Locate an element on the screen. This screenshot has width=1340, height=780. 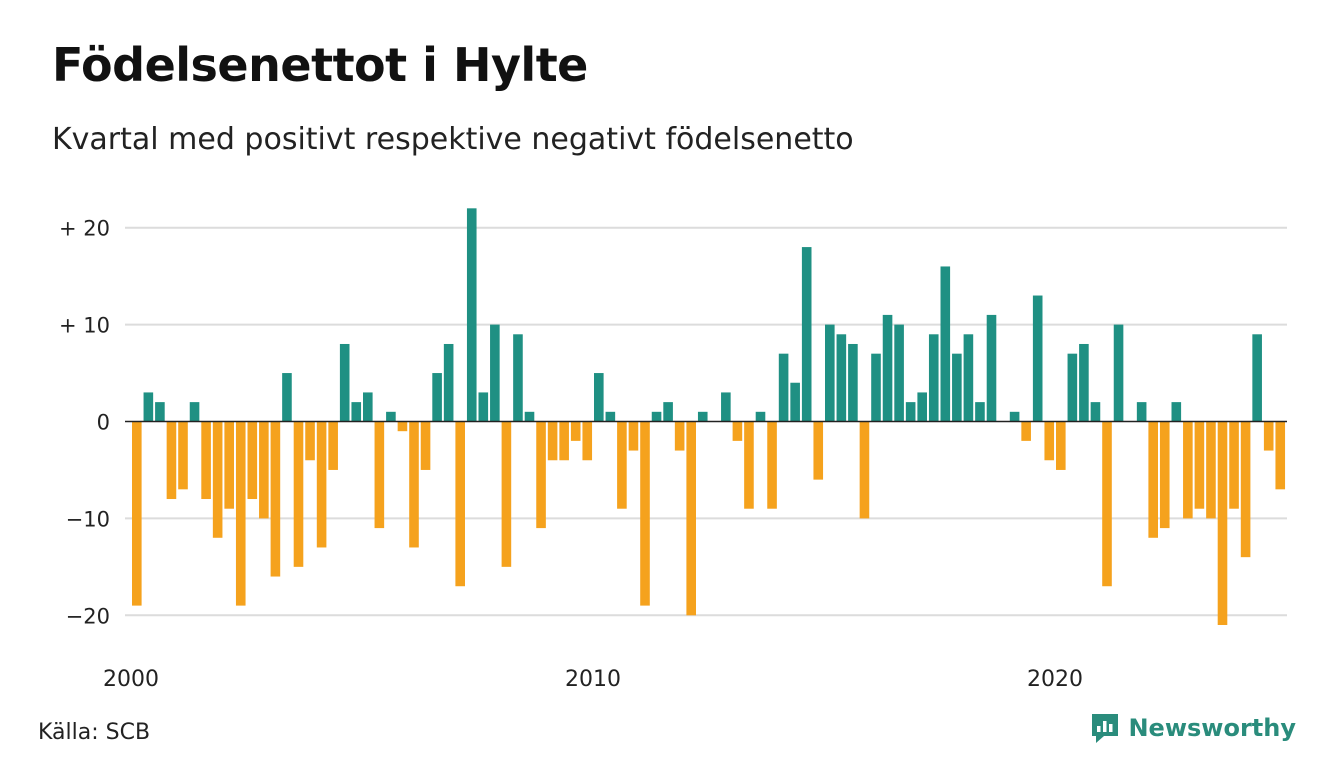
source-label: Källa: SCB is located at coordinates (94, 732).